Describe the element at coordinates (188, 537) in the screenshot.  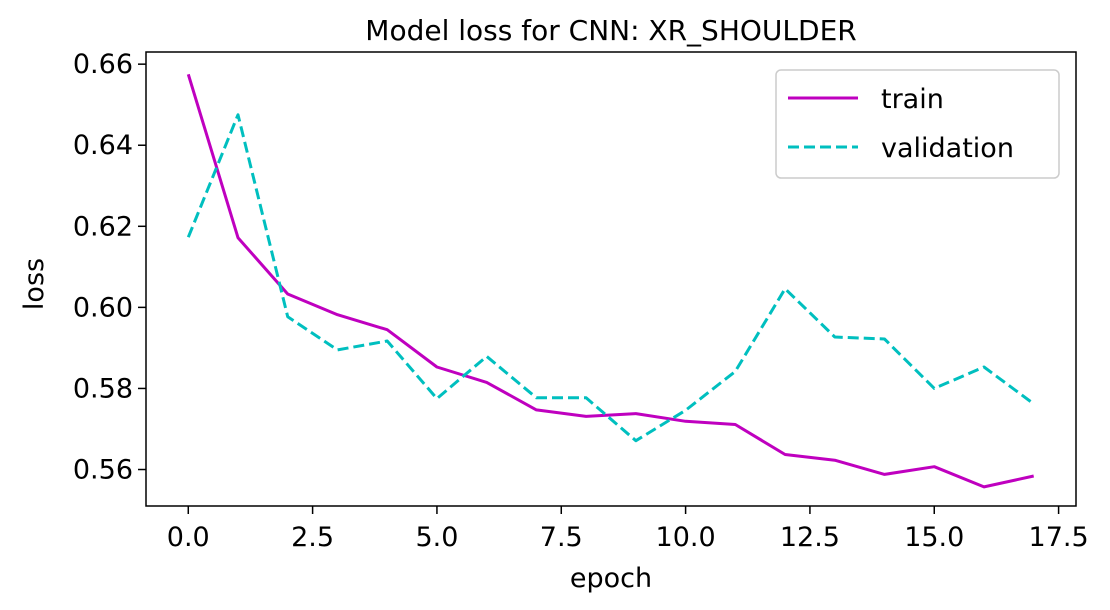
I see `x-tick-label: 0.0` at that location.